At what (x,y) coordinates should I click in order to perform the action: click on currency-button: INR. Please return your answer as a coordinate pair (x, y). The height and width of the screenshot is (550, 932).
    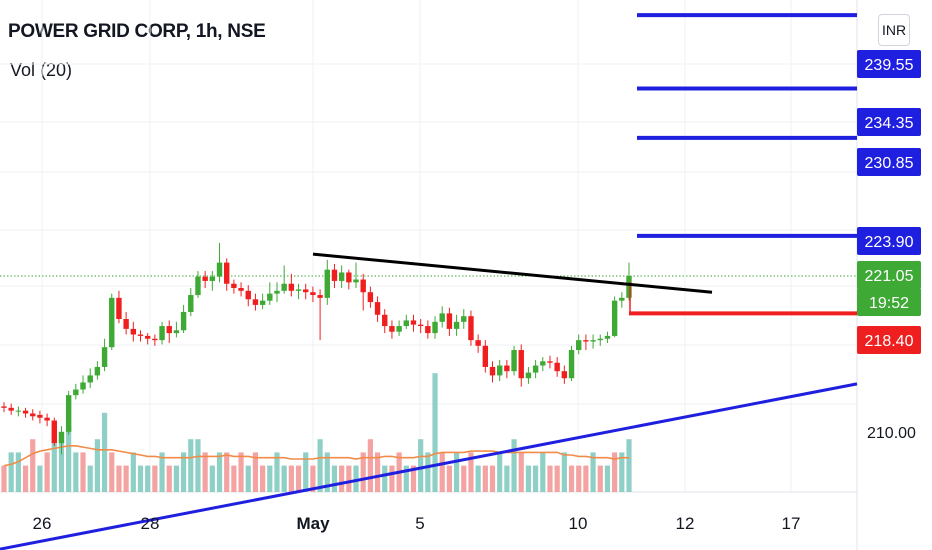
    Looking at the image, I should click on (894, 30).